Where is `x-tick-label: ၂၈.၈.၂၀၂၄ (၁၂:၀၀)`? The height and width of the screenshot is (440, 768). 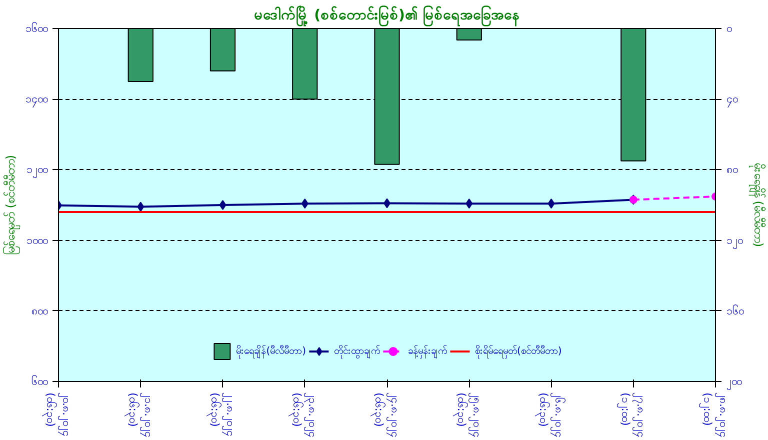 x-tick-label: ၂၈.၈.၂၀၂၄ (၁၂:၀၀) is located at coordinates (714, 415).